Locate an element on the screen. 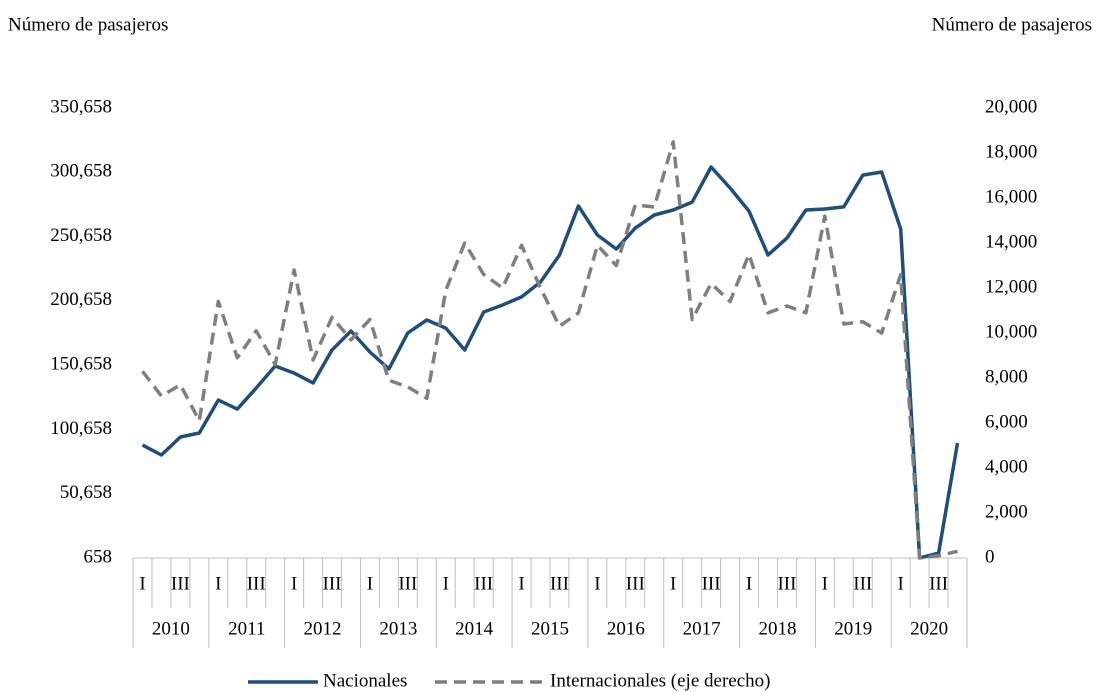 This screenshot has width=1096, height=692. y-tick-label: 350,658 is located at coordinates (81, 106).